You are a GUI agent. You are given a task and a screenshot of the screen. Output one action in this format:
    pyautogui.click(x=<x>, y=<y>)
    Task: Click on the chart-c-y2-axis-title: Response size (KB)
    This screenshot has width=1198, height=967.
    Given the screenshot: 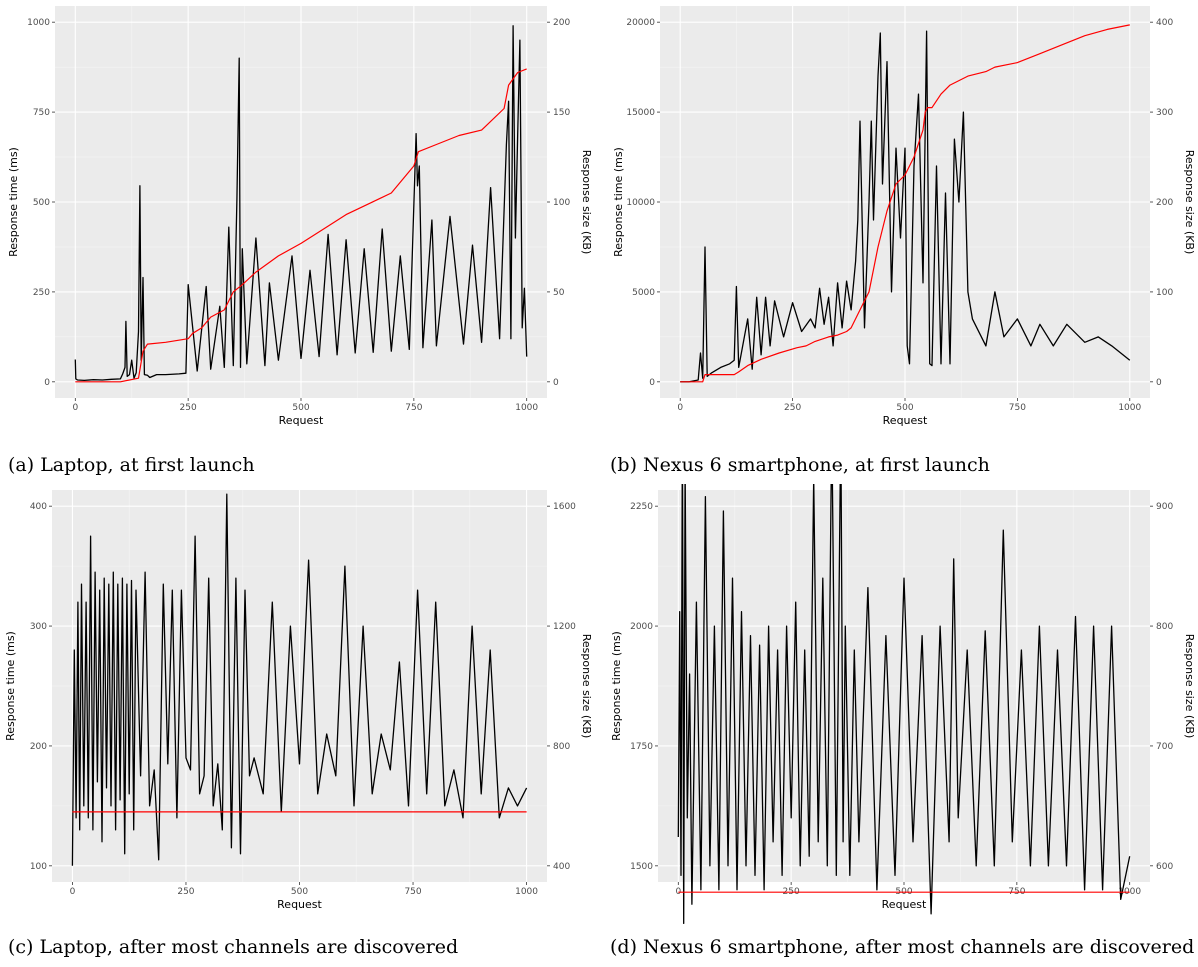 What is the action you would take?
    pyautogui.click(x=586, y=686)
    